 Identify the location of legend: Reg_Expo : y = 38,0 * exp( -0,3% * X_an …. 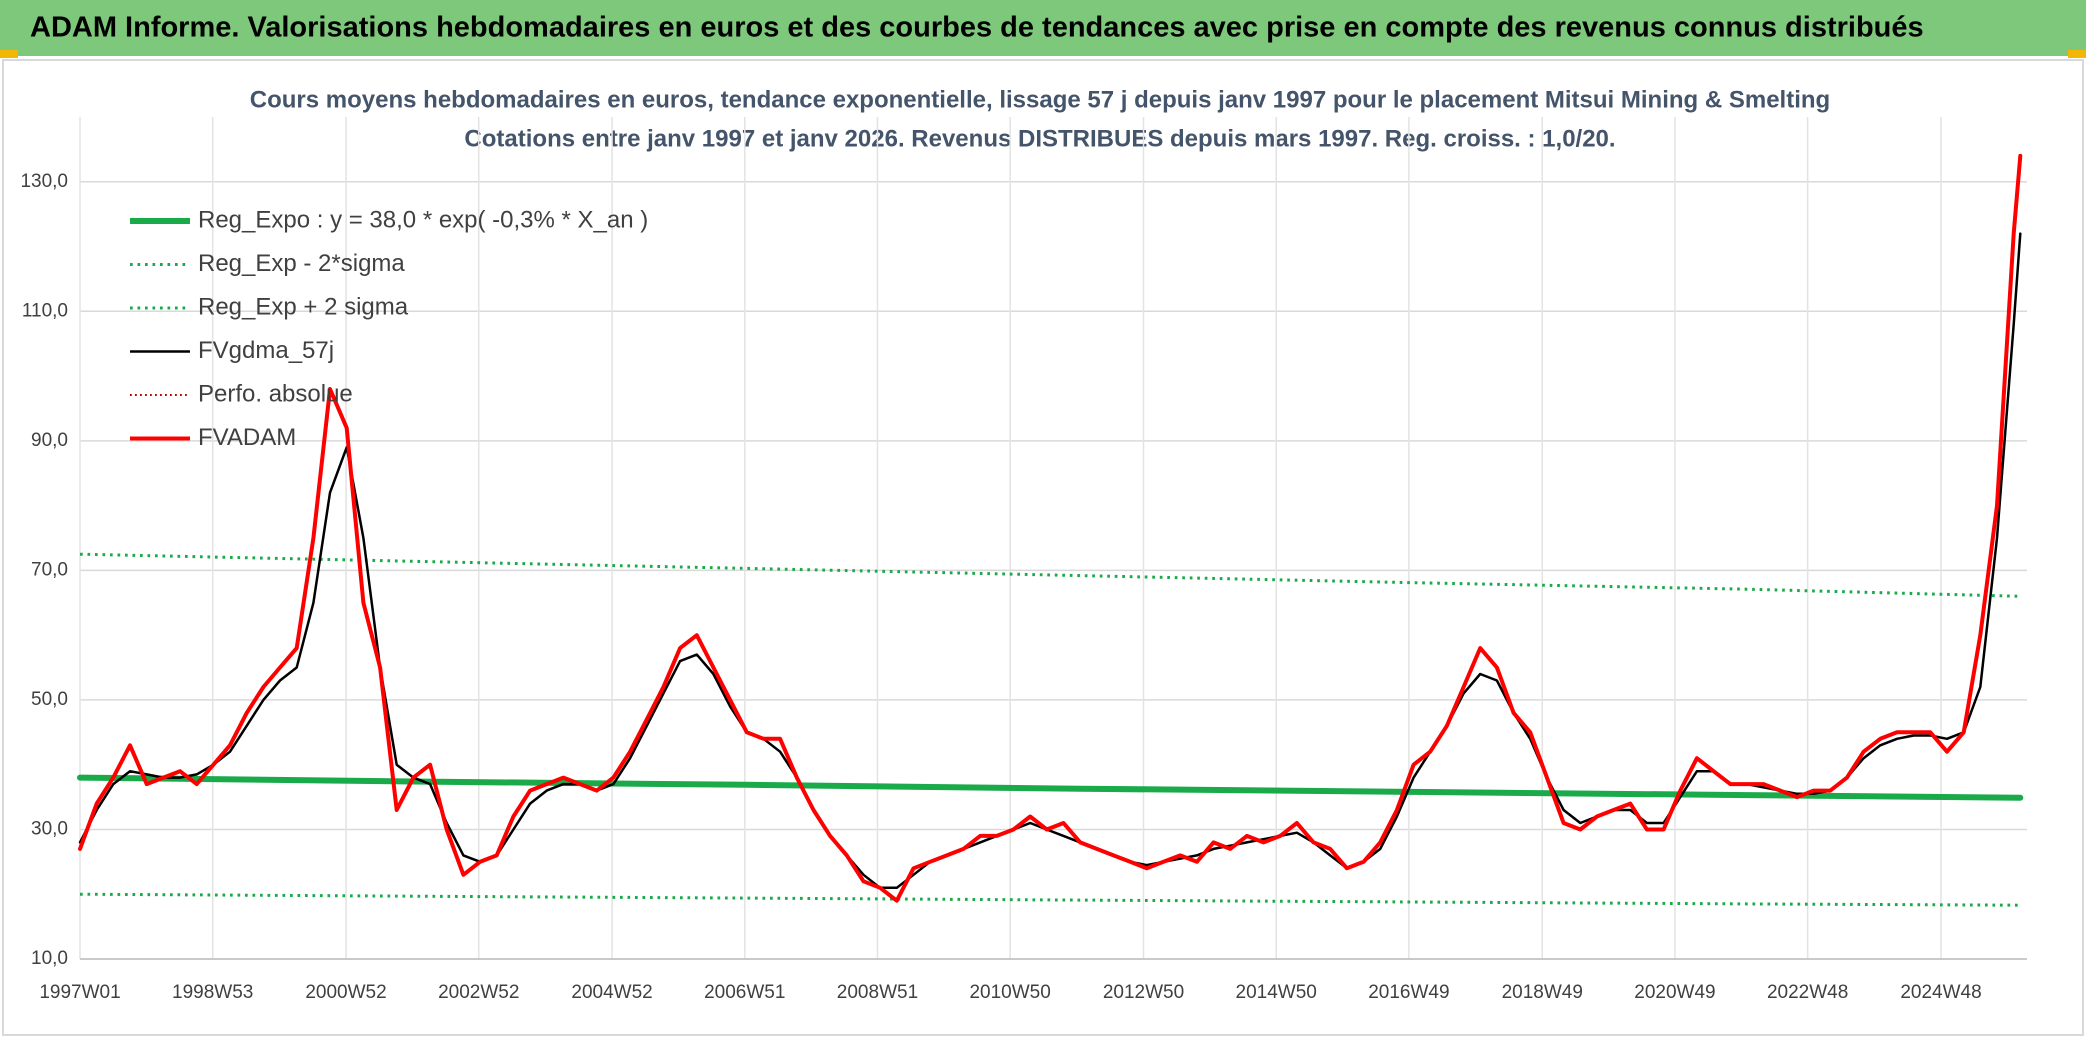
(389, 328).